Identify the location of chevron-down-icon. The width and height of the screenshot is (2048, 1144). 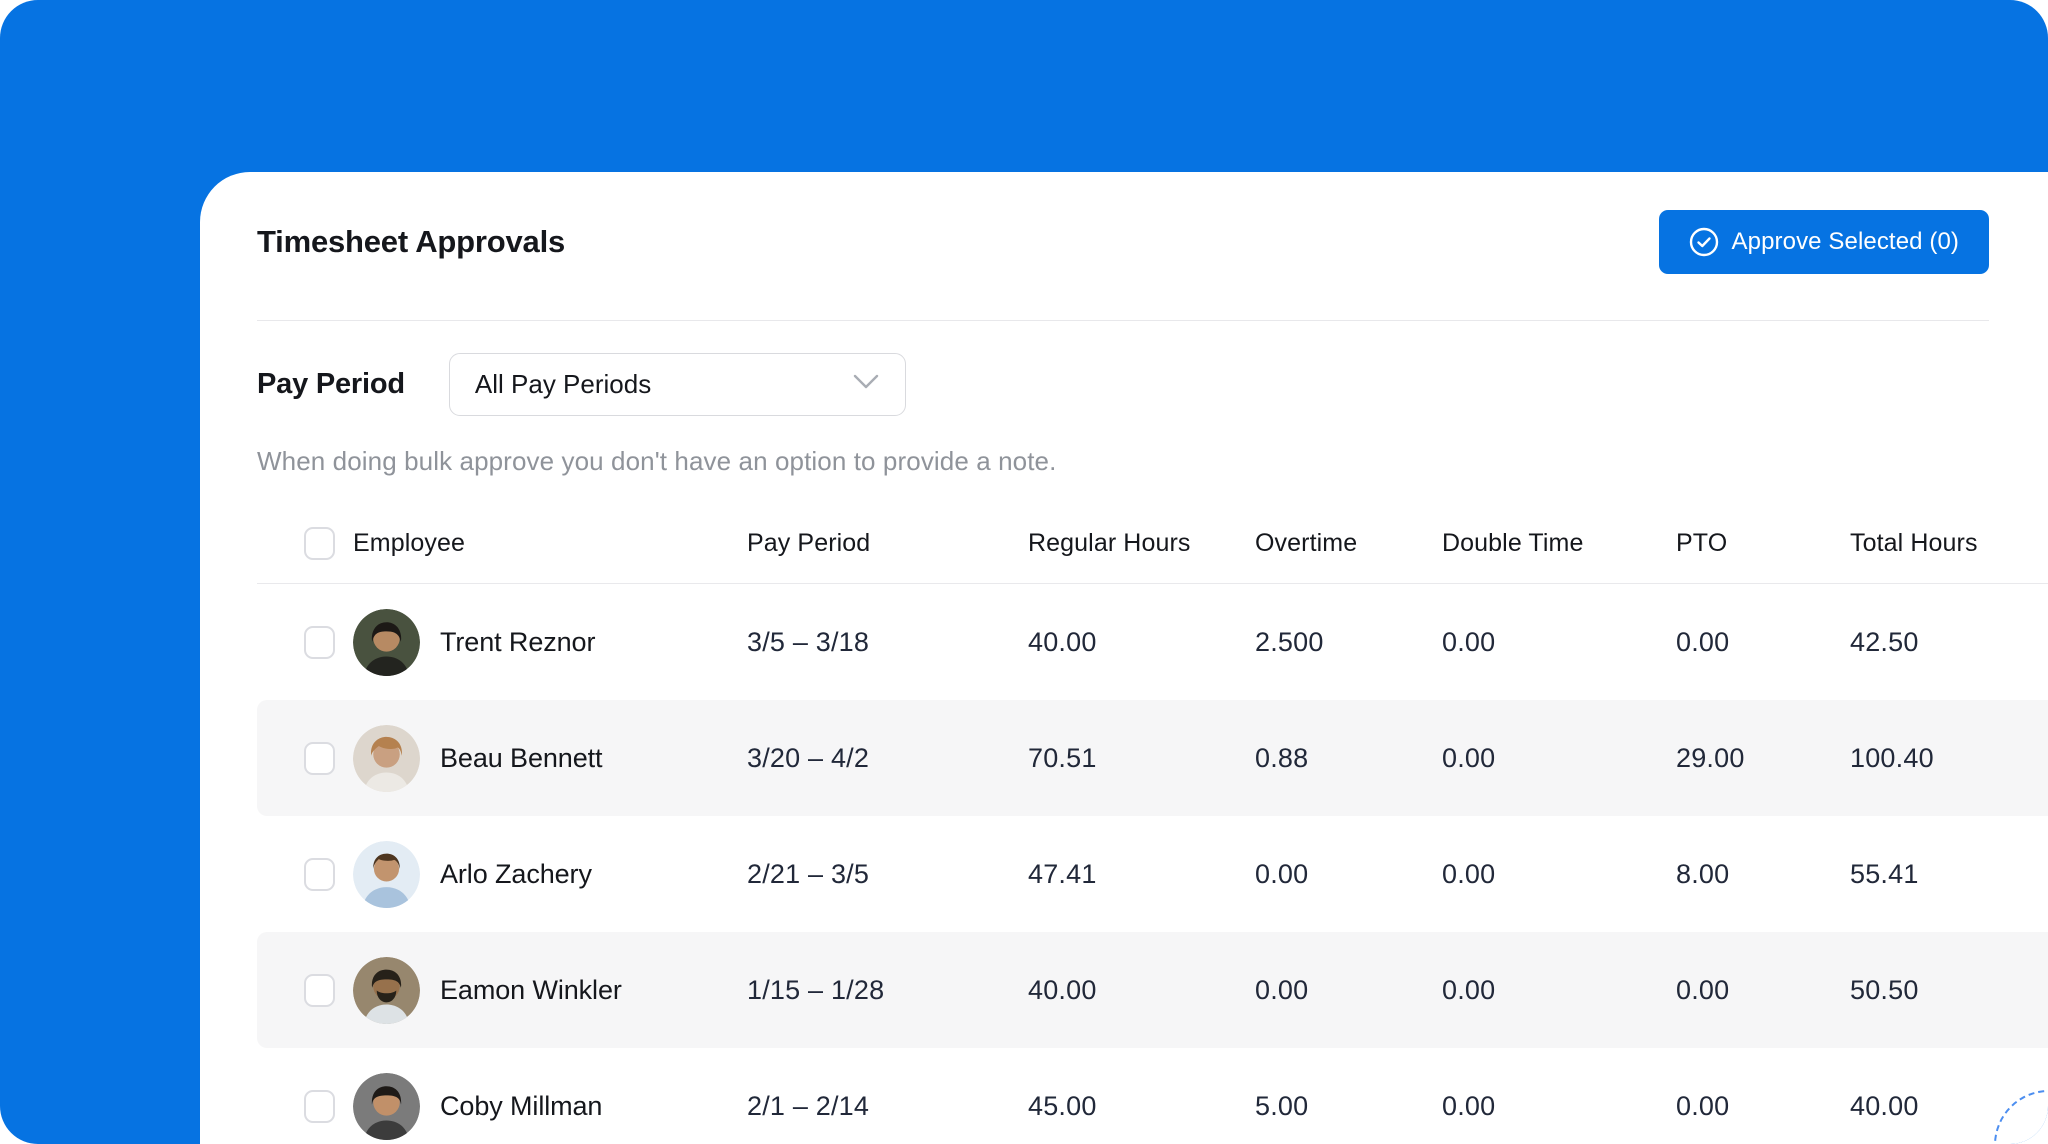
(866, 384).